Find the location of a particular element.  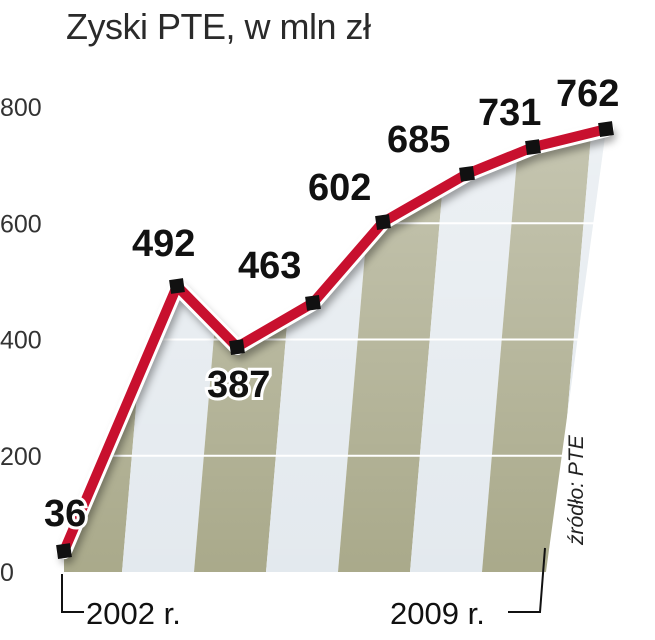

data-point-2002 is located at coordinates (64, 551).